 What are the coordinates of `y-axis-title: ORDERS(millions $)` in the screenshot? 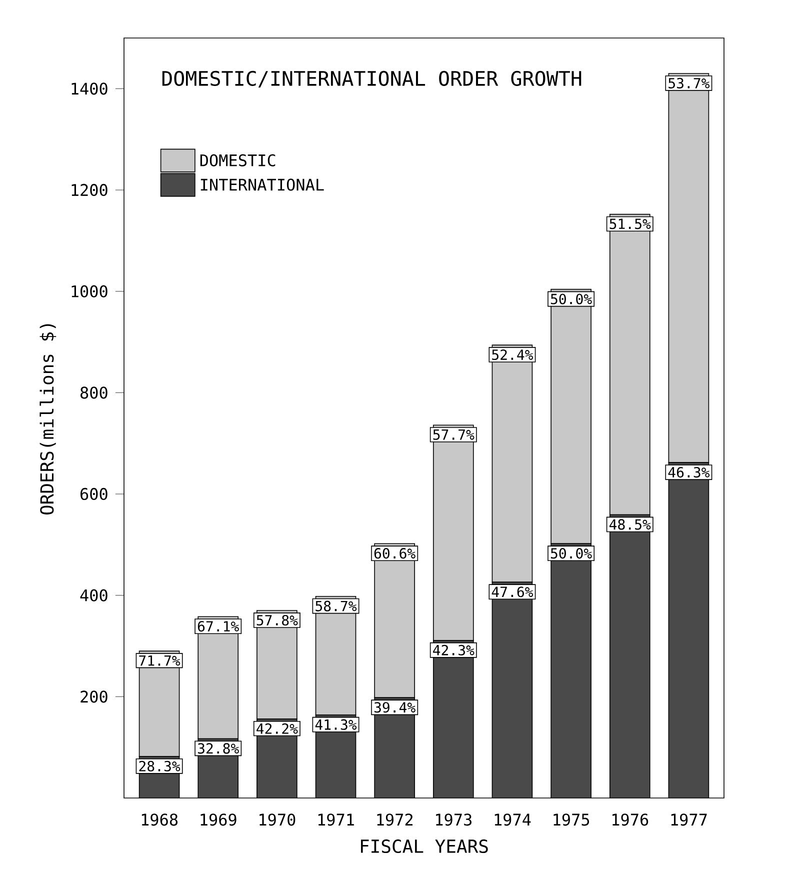 It's located at (48, 419).